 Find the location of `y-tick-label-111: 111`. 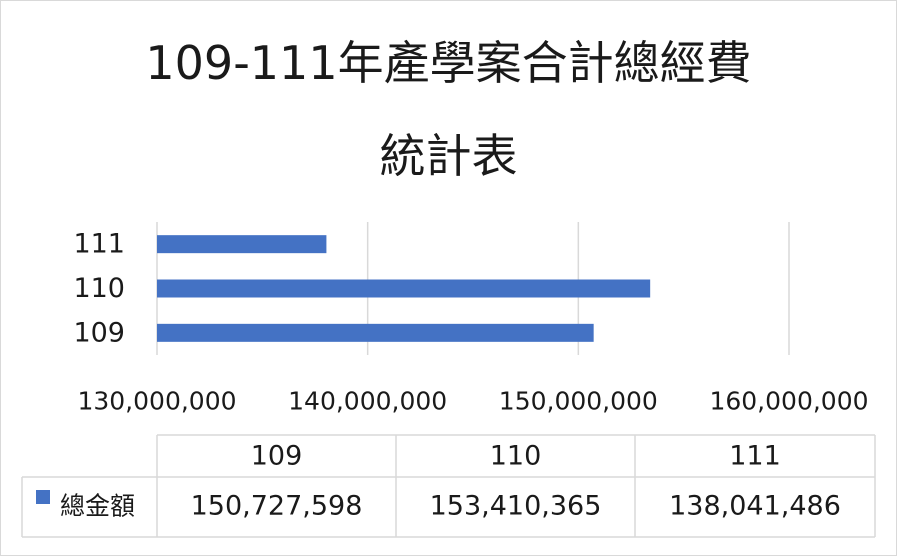

y-tick-label-111: 111 is located at coordinates (99, 244).